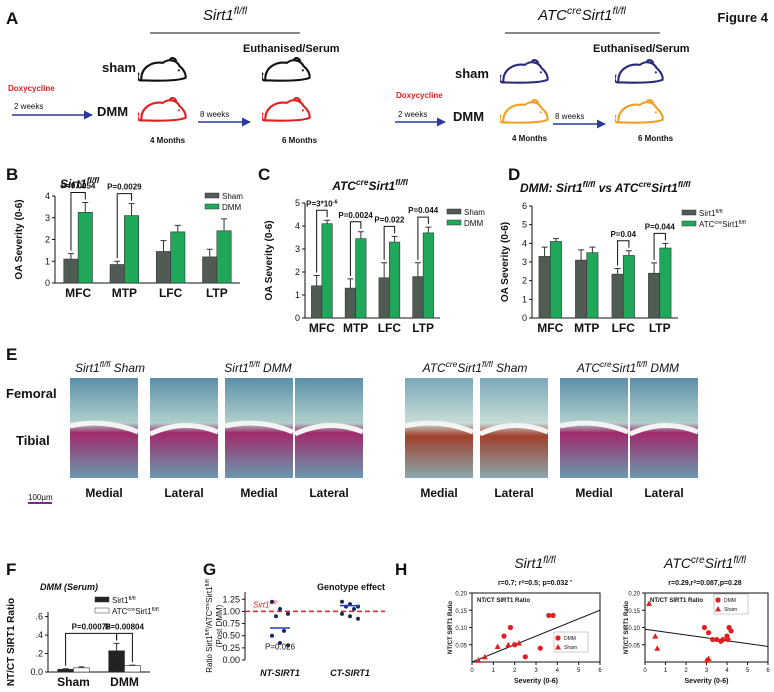 This screenshot has height=692, width=774. What do you see at coordinates (31, 88) in the screenshot?
I see `schematic-text: Doxycycline` at bounding box center [31, 88].